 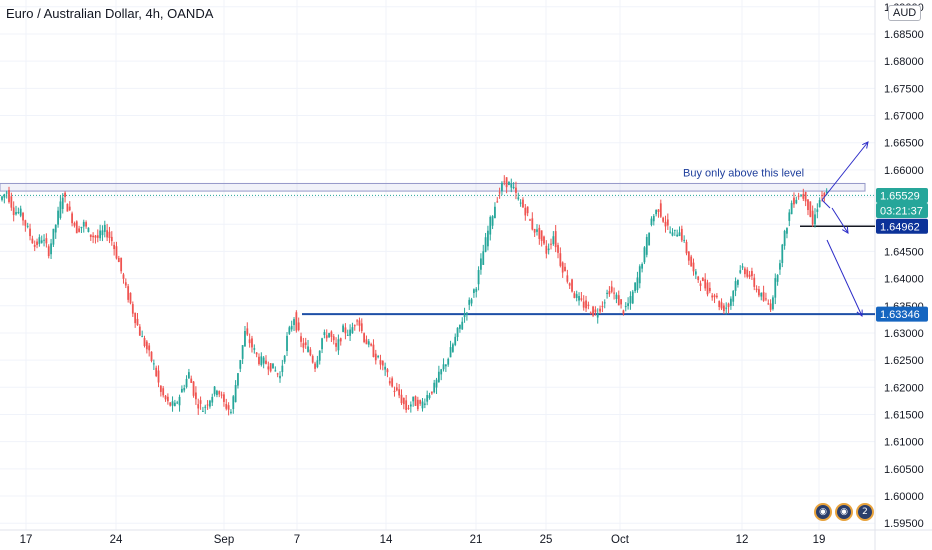 I want to click on y-tick-label: 1.66000, so click(x=904, y=171).